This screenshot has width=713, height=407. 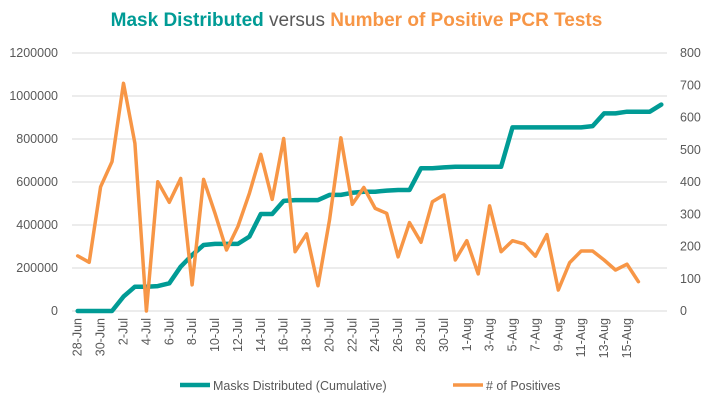 I want to click on y-left-tick-label: 400000, so click(x=37, y=225).